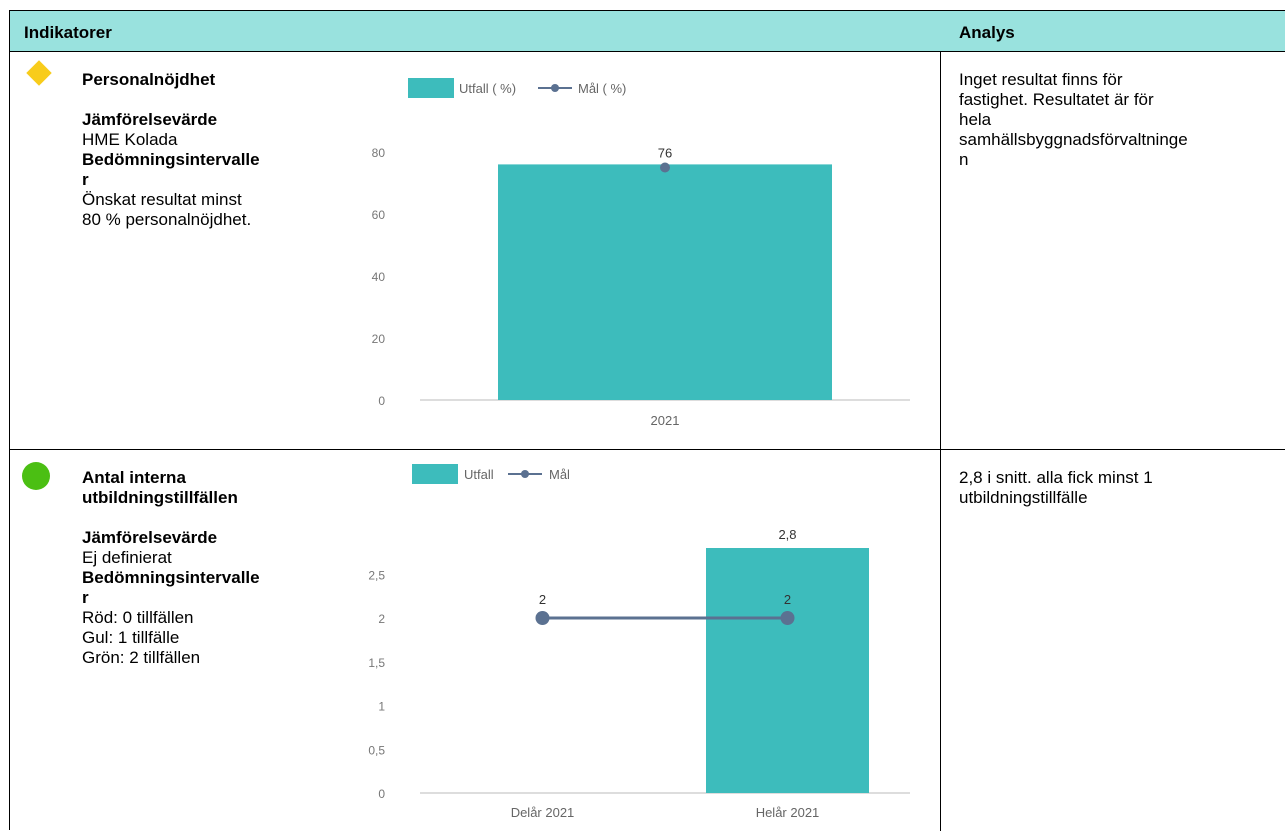 Image resolution: width=1285 pixels, height=831 pixels. I want to click on analys-line: fastighet. Resultatet är för, so click(1056, 99).